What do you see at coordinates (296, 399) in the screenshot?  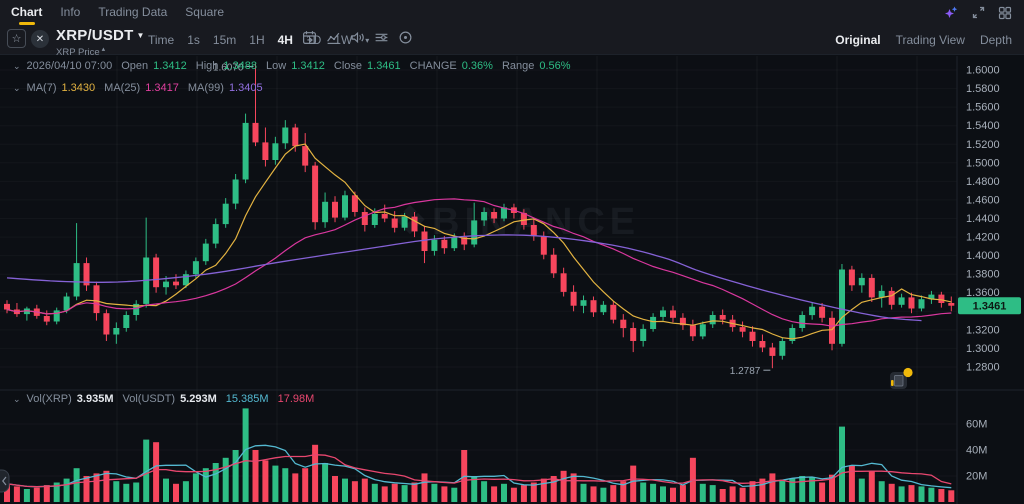 I see `vol-ma-slow-value: 17.98M` at bounding box center [296, 399].